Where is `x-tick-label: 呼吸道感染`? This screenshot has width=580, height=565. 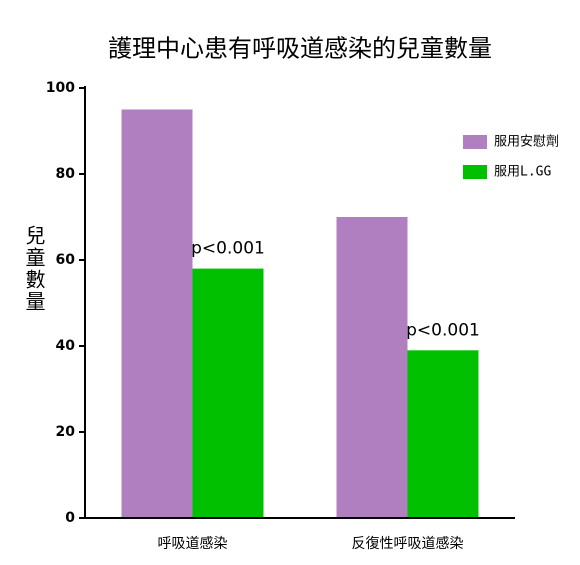 x-tick-label: 呼吸道感染 is located at coordinates (193, 543).